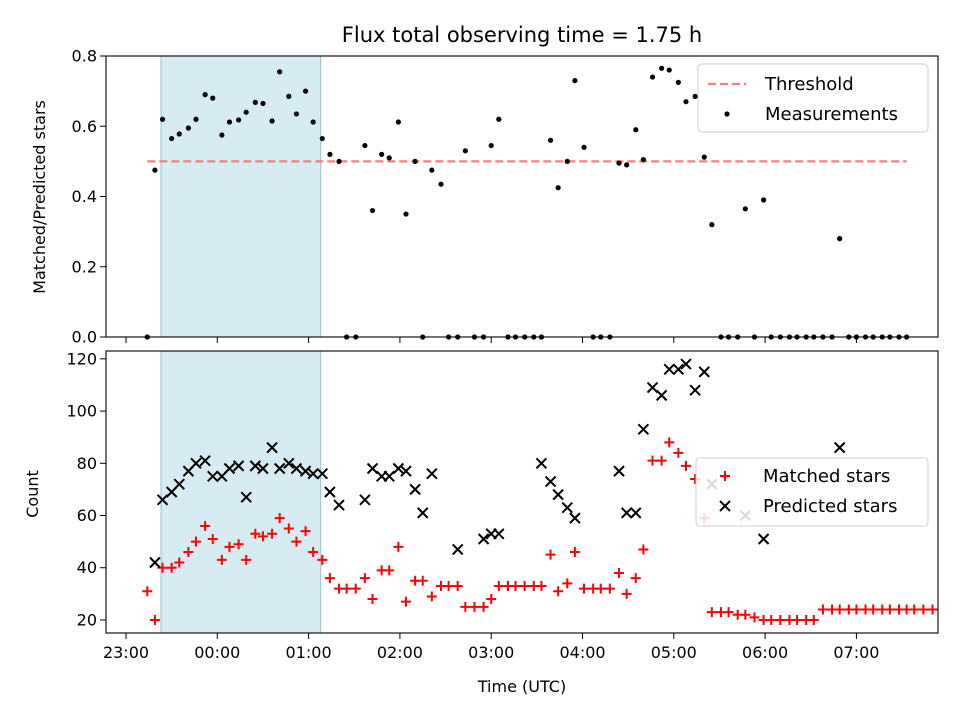 Image resolution: width=960 pixels, height=720 pixels. Describe the element at coordinates (81, 411) in the screenshot. I see `y-tick-label: 100` at that location.